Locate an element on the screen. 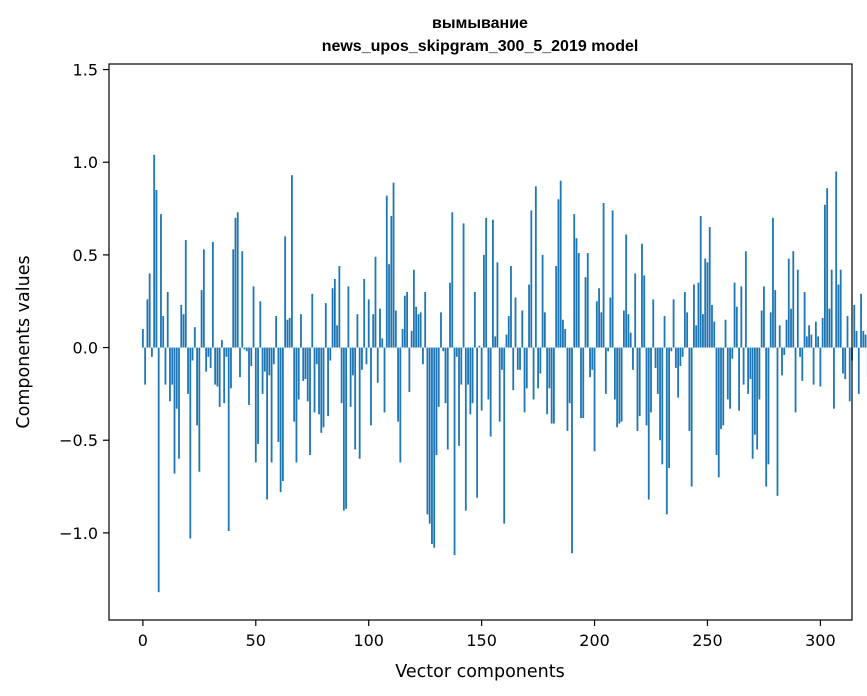  chart-subtitle: news_upos_skipgram_300_5_2019 model is located at coordinates (480, 46).